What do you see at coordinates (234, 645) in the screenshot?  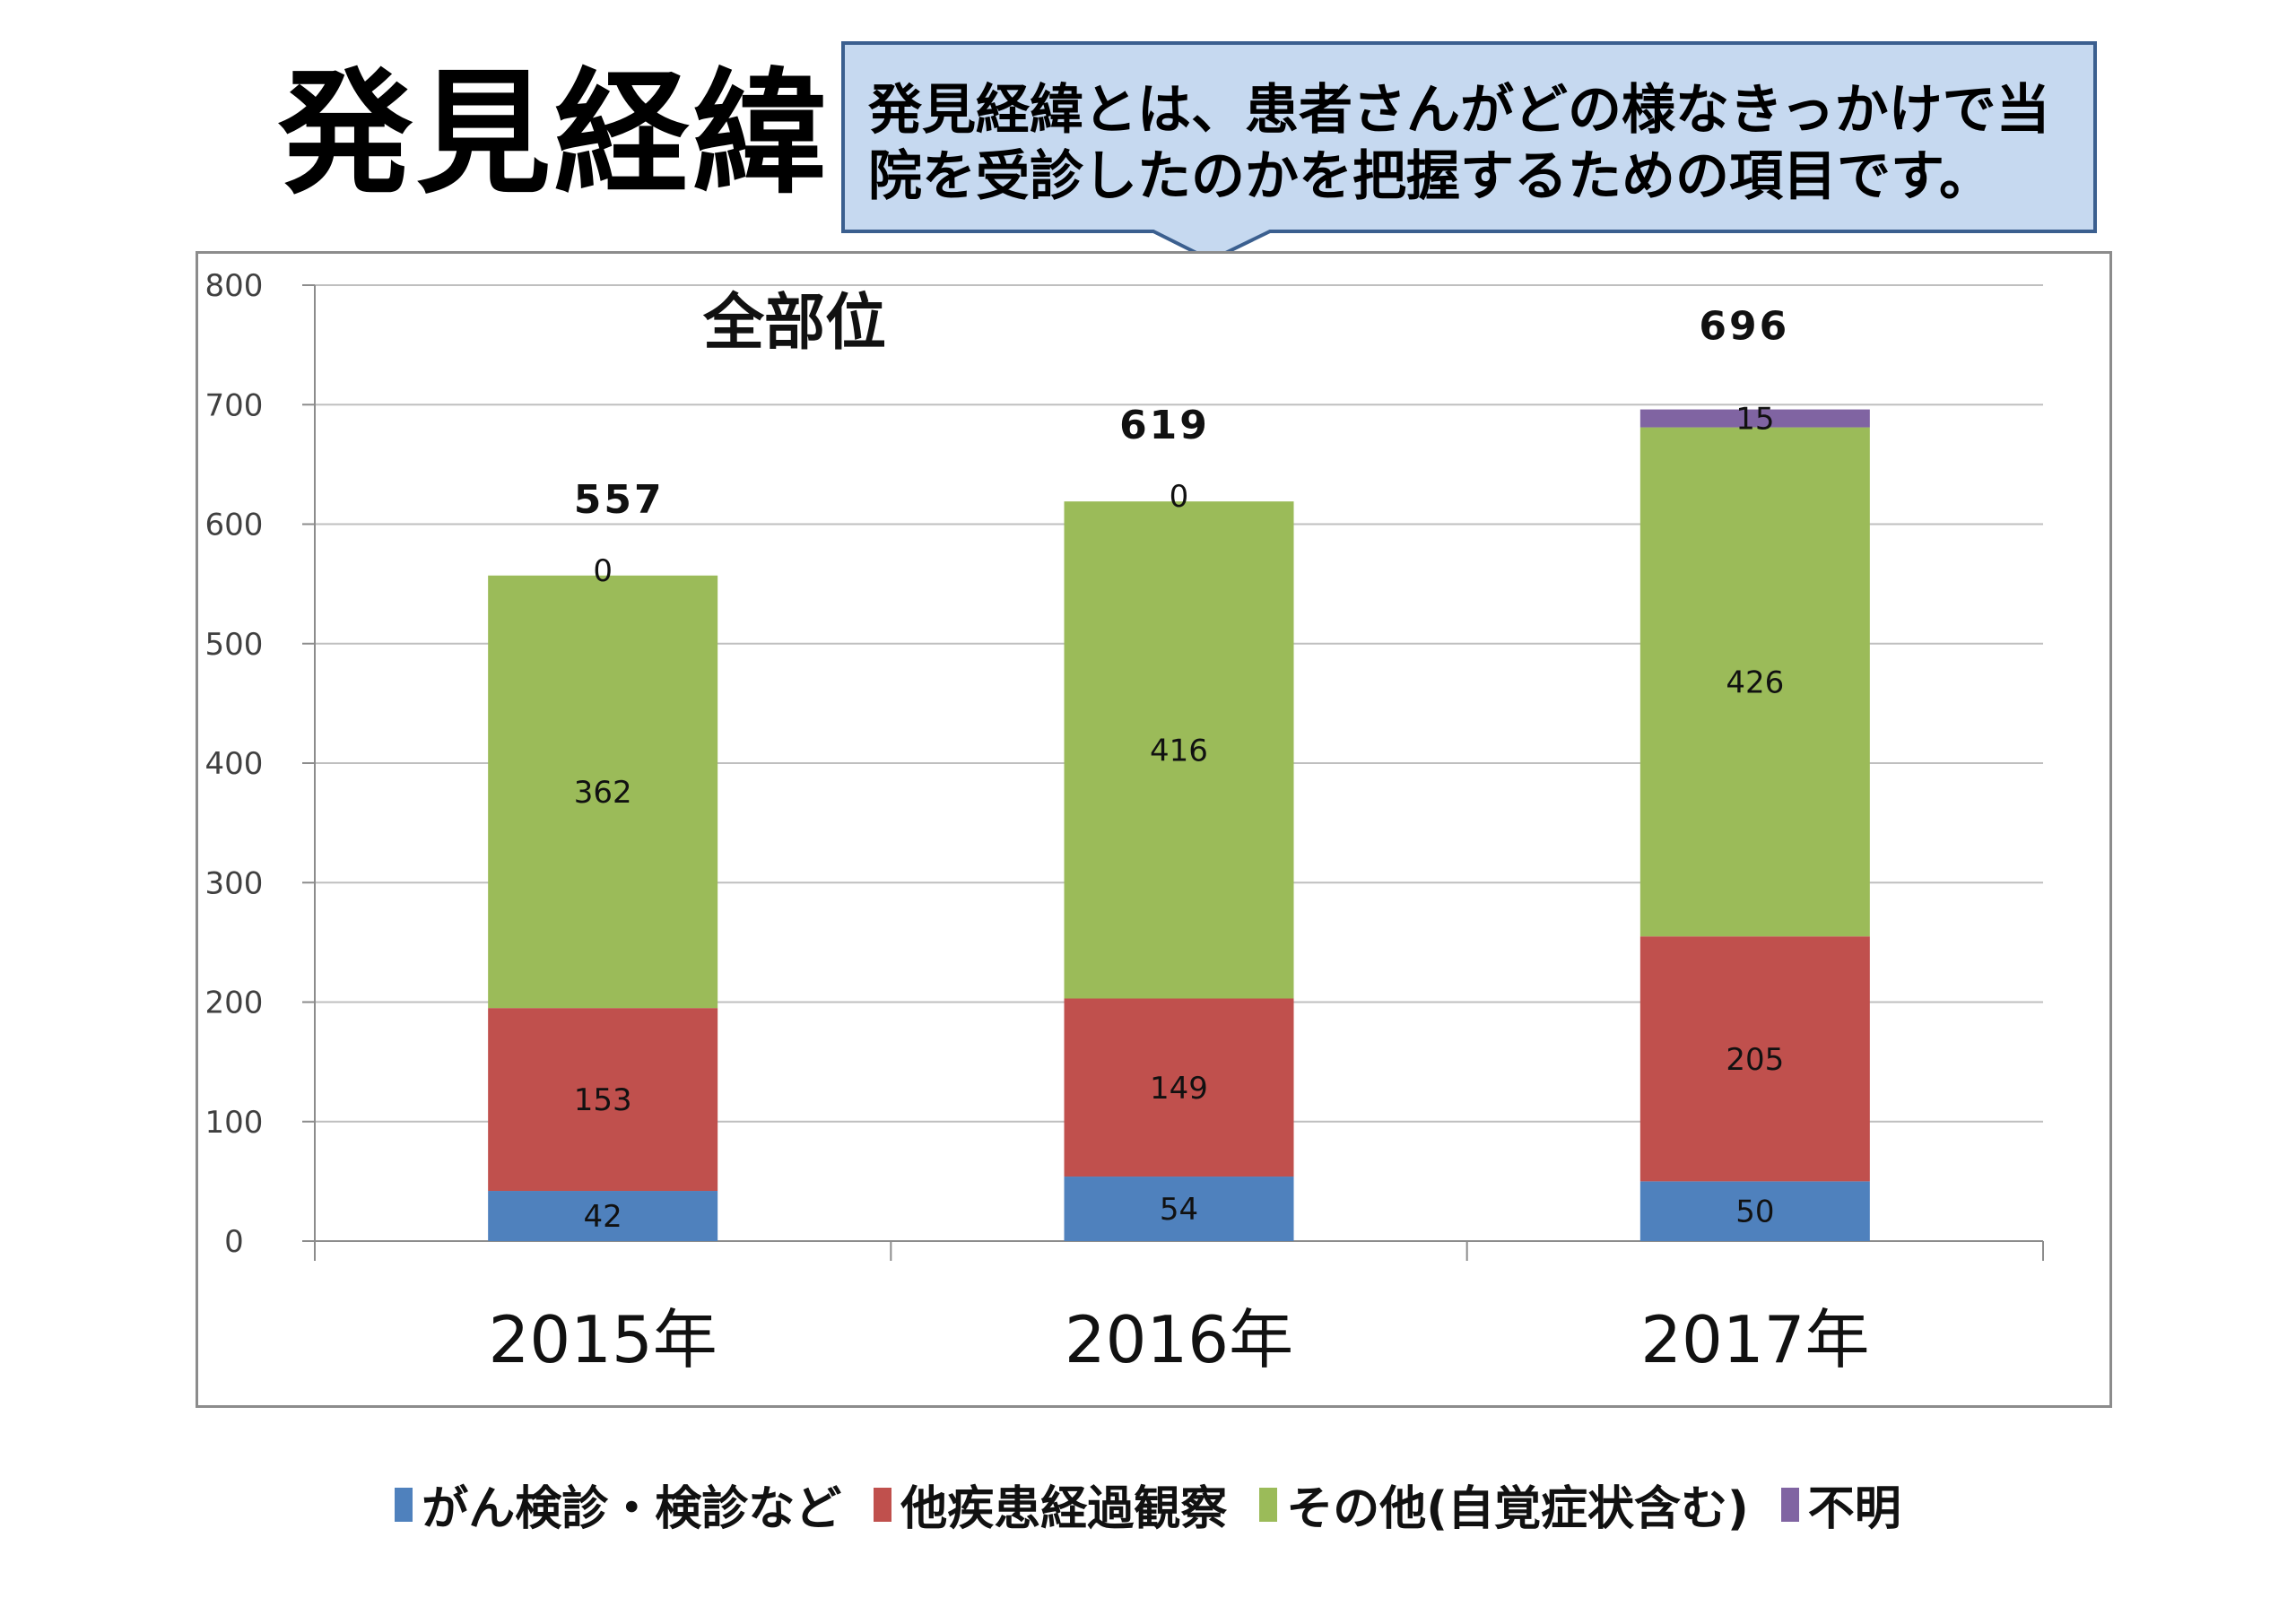 I see `y-tick-label: 500` at bounding box center [234, 645].